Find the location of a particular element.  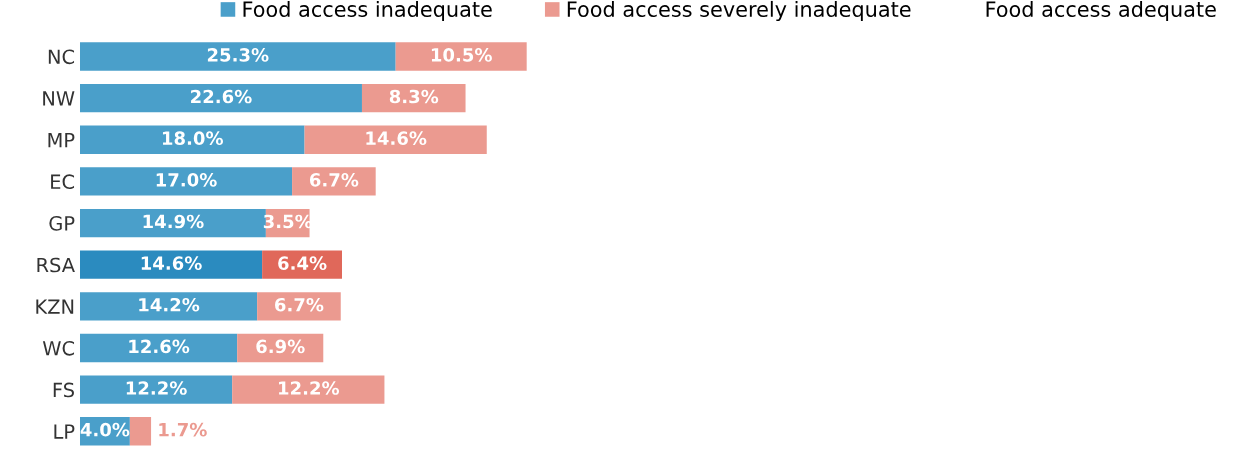

data-label: 6.9% is located at coordinates (280, 346).